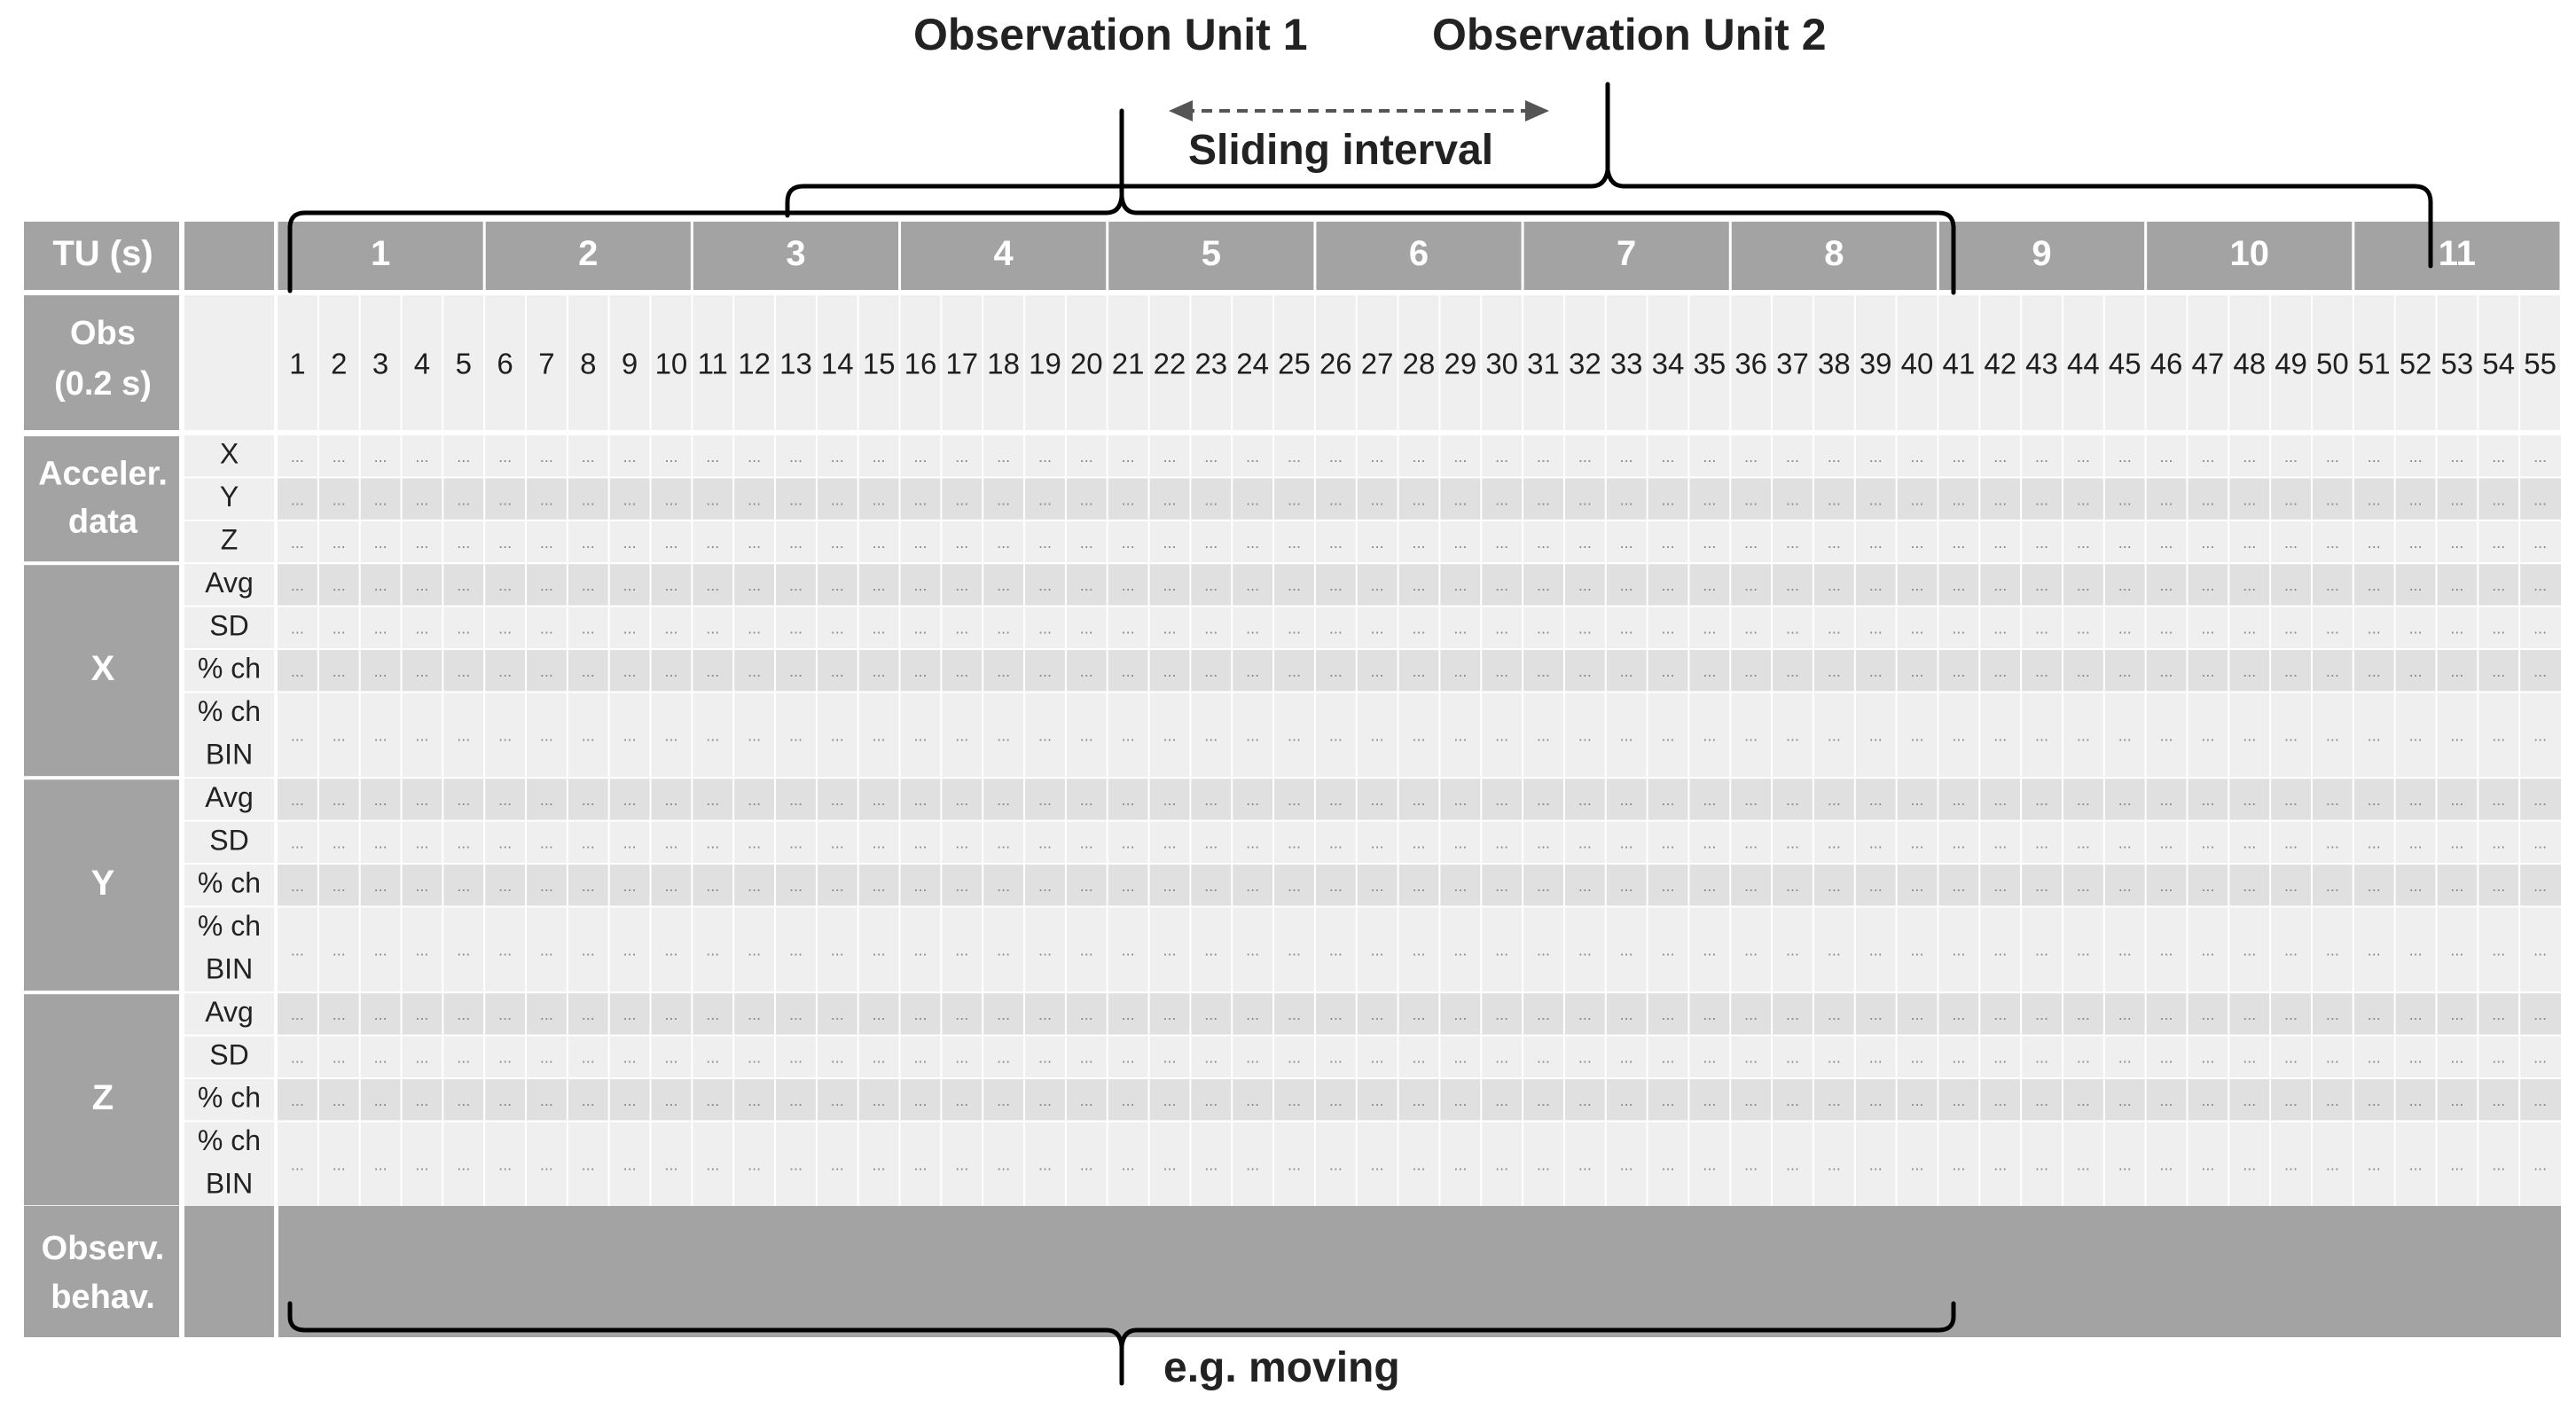  Describe the element at coordinates (1876, 364) in the screenshot. I see `obs-number: 39` at that location.